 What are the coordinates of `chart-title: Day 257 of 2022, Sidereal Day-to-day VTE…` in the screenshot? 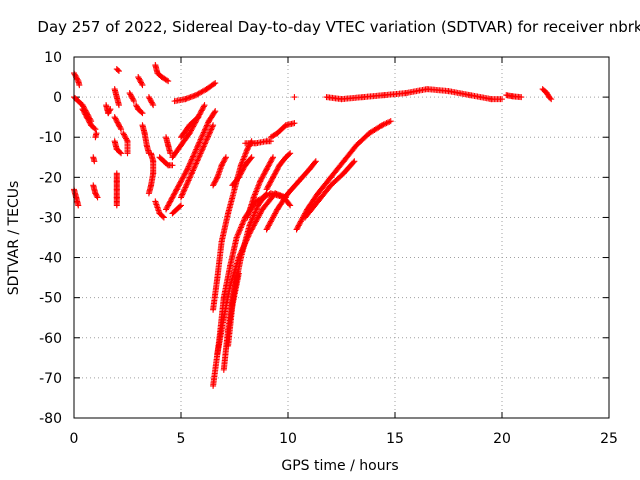 It's located at (338, 27).